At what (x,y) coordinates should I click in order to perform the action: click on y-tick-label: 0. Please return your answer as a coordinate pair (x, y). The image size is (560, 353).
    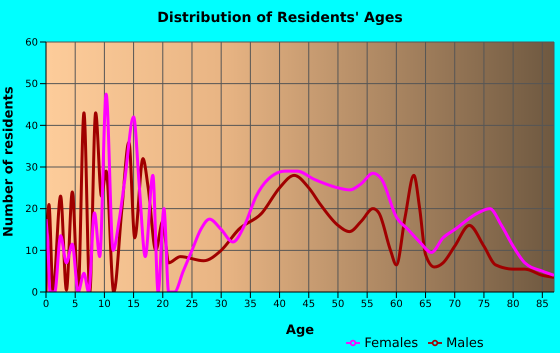
    Looking at the image, I should click on (35, 293).